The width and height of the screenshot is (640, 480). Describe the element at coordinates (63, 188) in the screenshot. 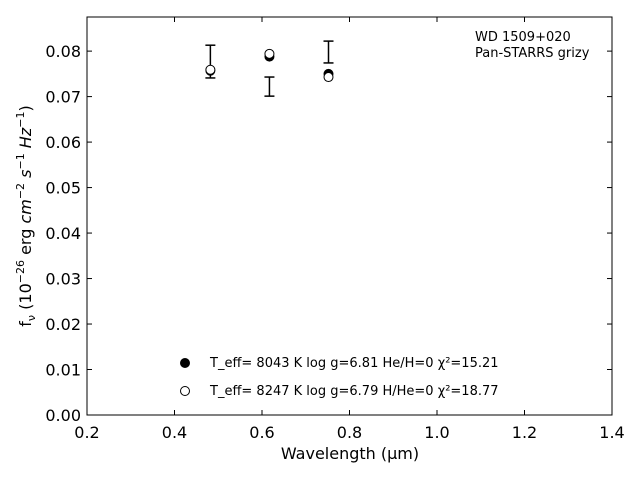

I see `y-tick-label: 0.05` at that location.